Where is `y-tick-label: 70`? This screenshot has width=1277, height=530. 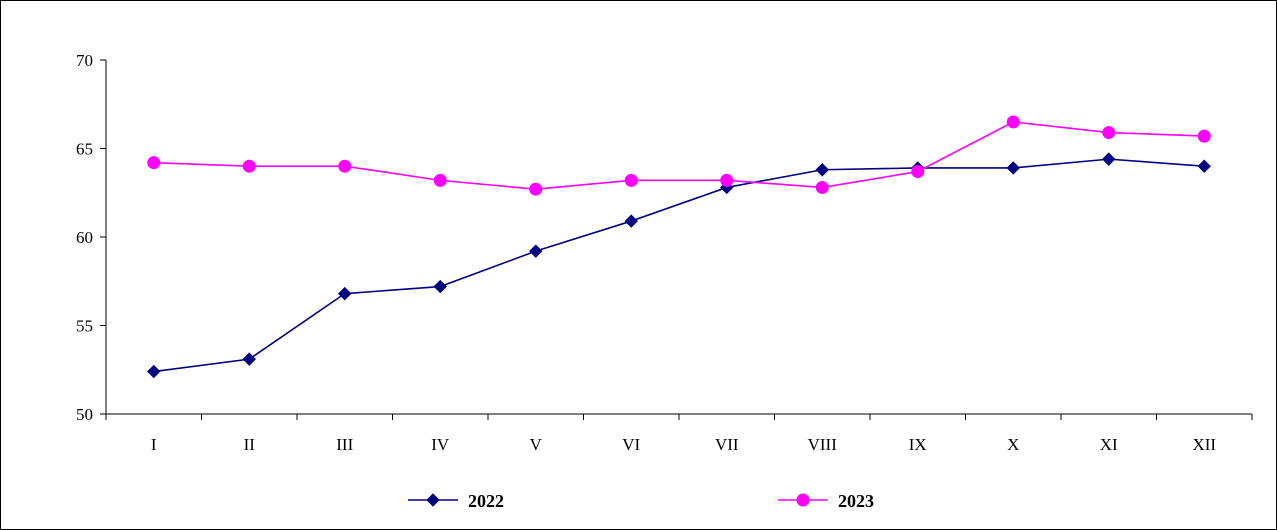 y-tick-label: 70 is located at coordinates (84, 60).